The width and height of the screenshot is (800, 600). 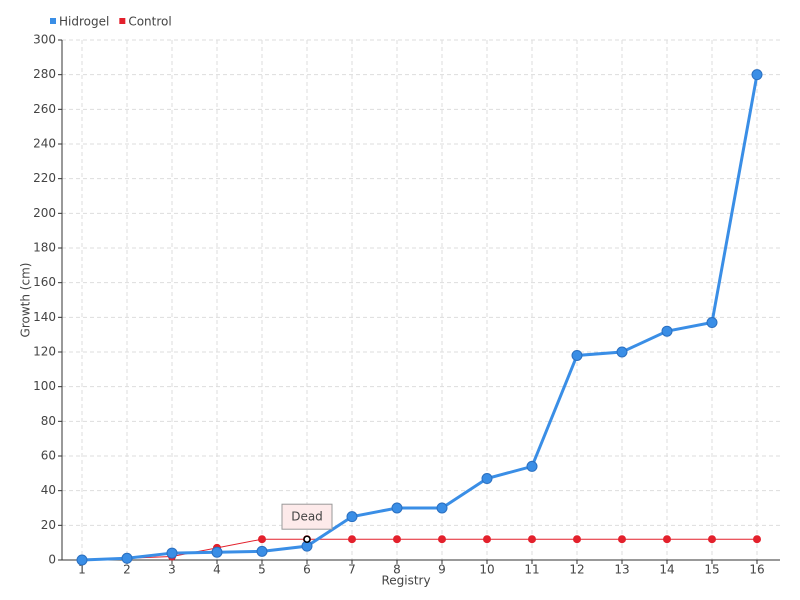 What do you see at coordinates (44, 386) in the screenshot?
I see `y-tick-label: 100` at bounding box center [44, 386].